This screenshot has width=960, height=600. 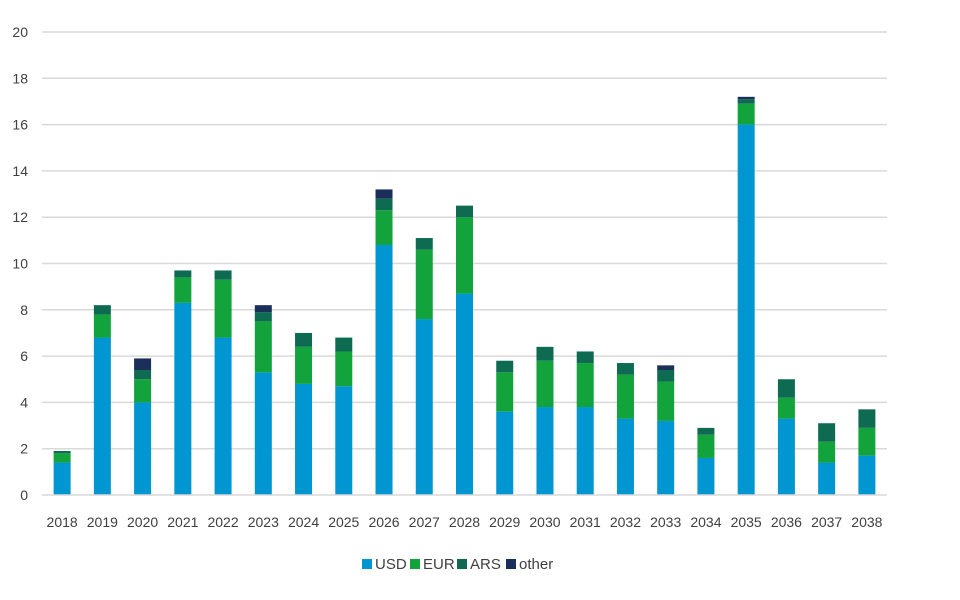 What do you see at coordinates (263, 309) in the screenshot?
I see `bar-segment-other-2023` at bounding box center [263, 309].